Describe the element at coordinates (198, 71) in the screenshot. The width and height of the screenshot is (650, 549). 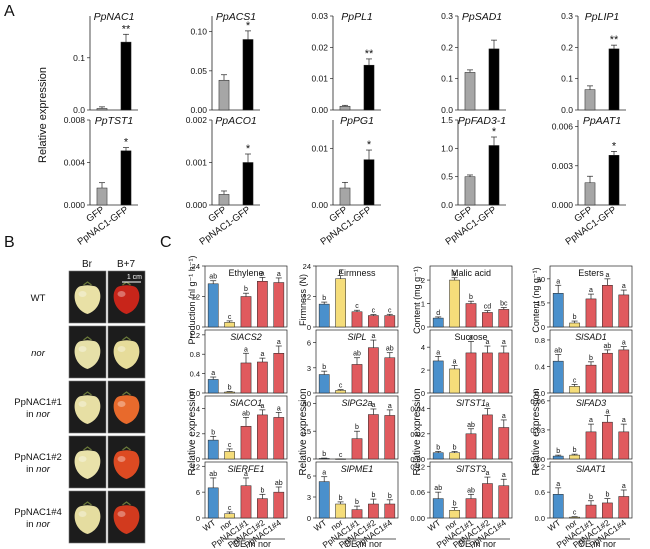
I see `y-tick-label: 0.05` at that location.